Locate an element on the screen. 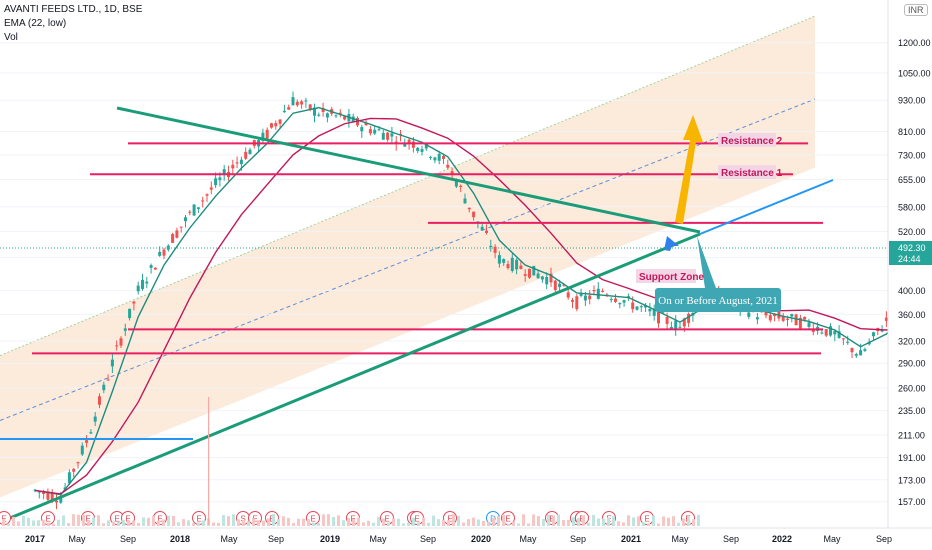  last-price-badge is located at coordinates (910, 253).